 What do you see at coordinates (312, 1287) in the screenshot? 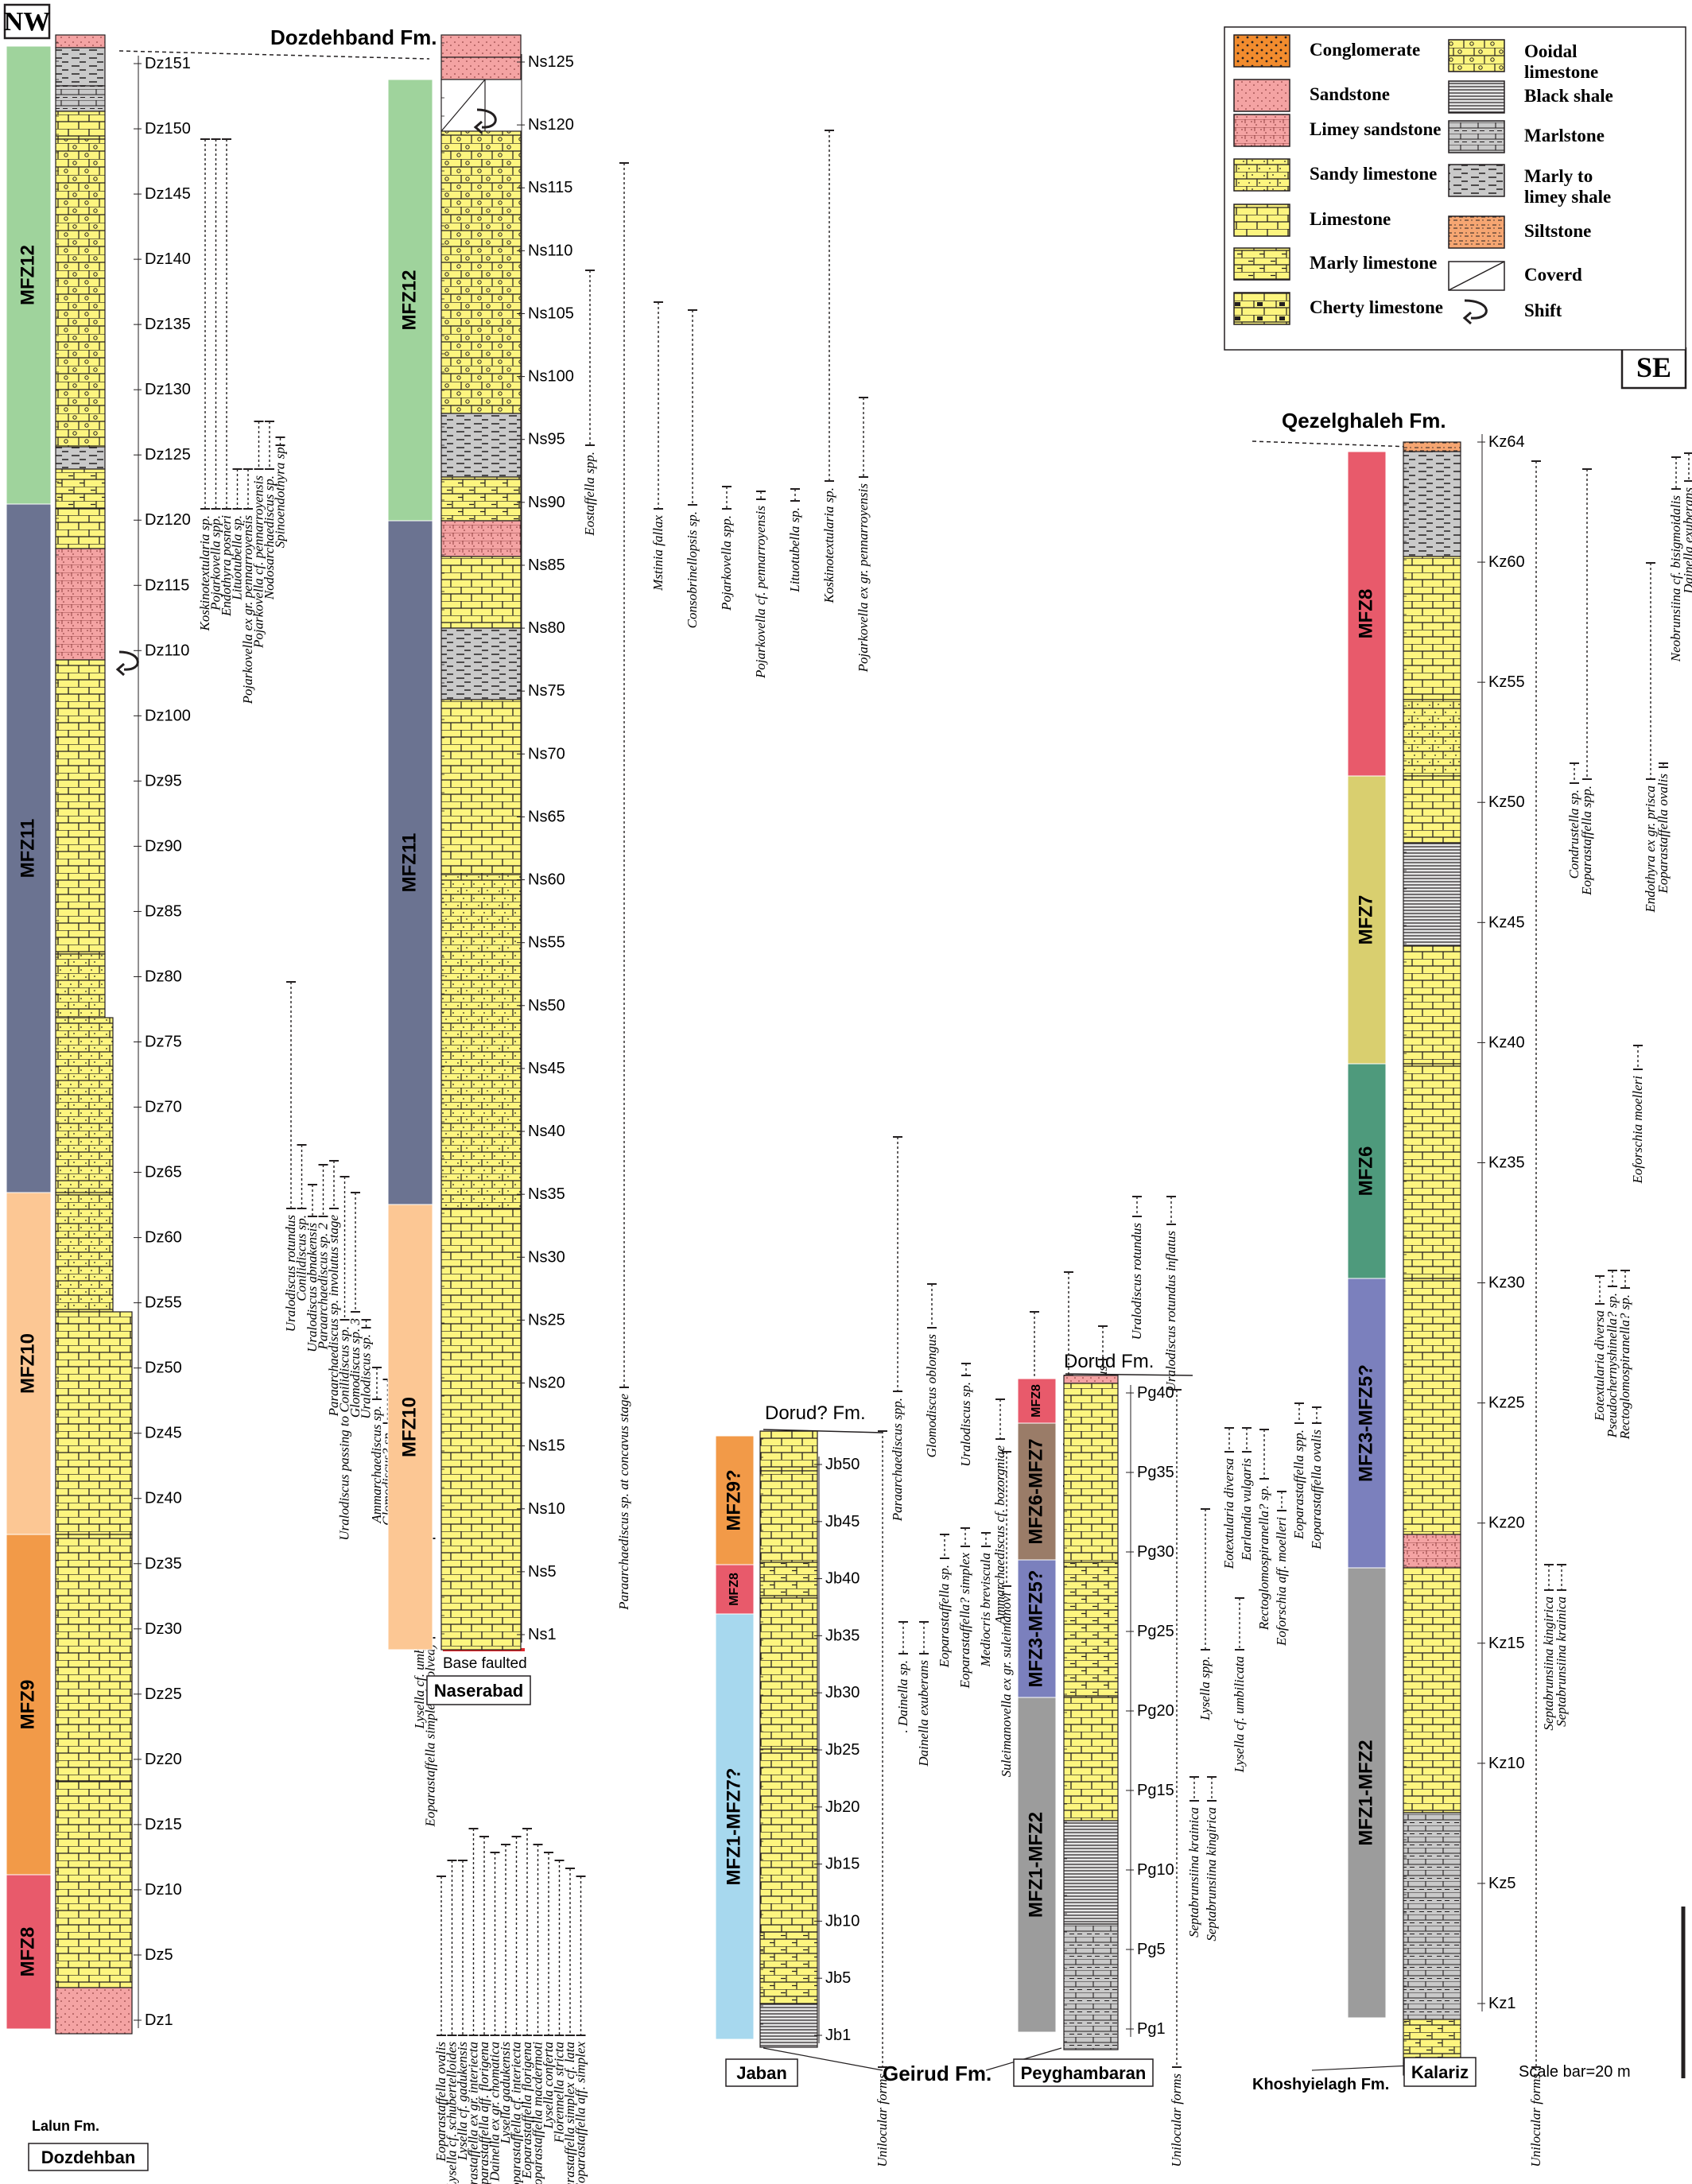
I see `taxon-label: Uralodiscus abnakensis` at bounding box center [312, 1287].